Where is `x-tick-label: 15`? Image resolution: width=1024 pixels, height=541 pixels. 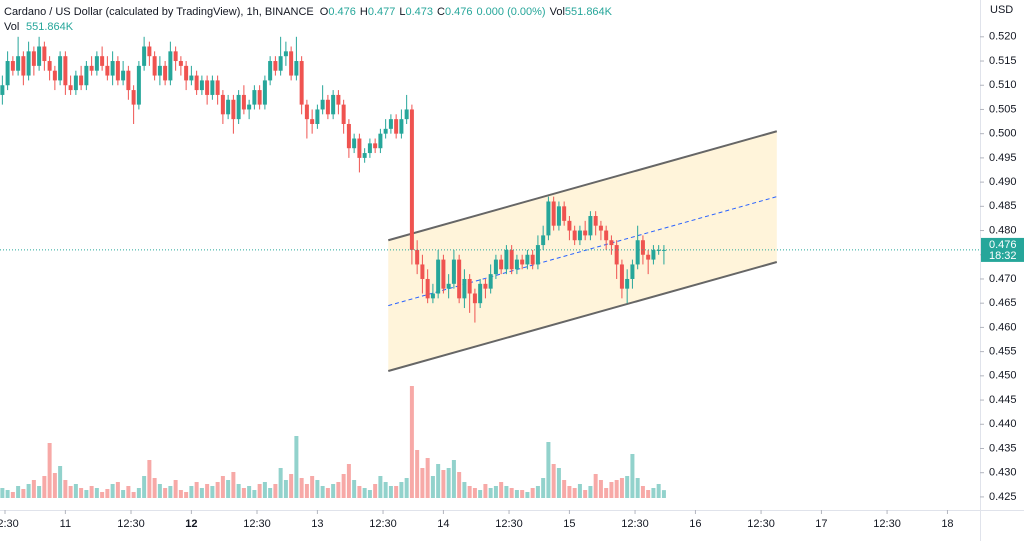
x-tick-label: 15 is located at coordinates (569, 524).